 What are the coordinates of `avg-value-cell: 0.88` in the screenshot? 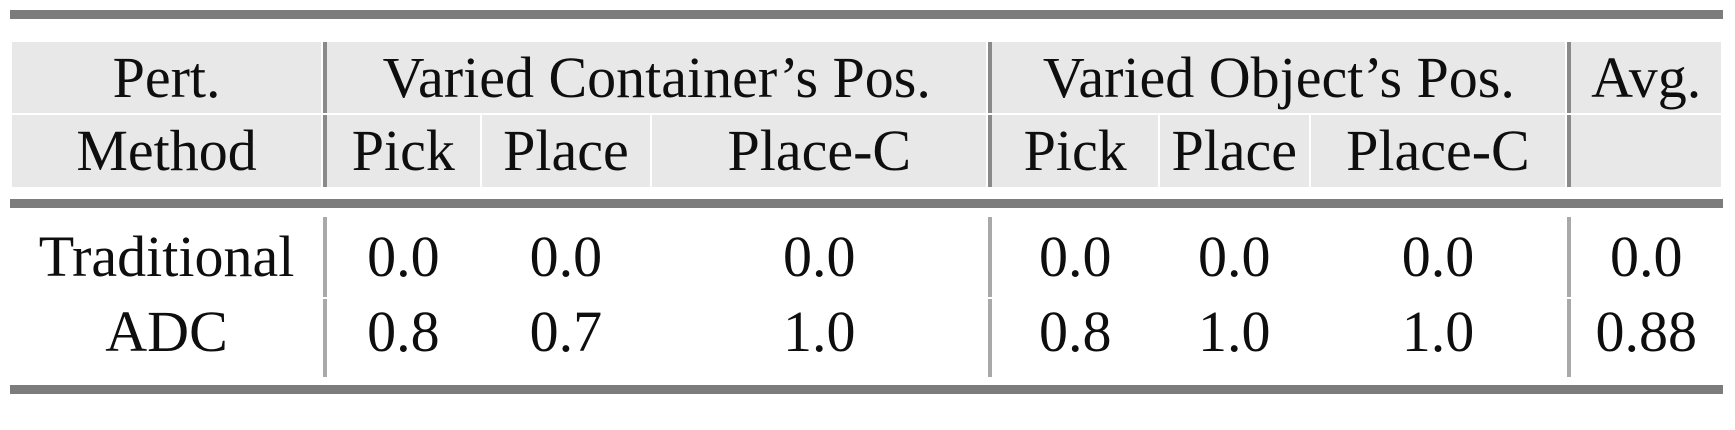 It's located at (1644, 338).